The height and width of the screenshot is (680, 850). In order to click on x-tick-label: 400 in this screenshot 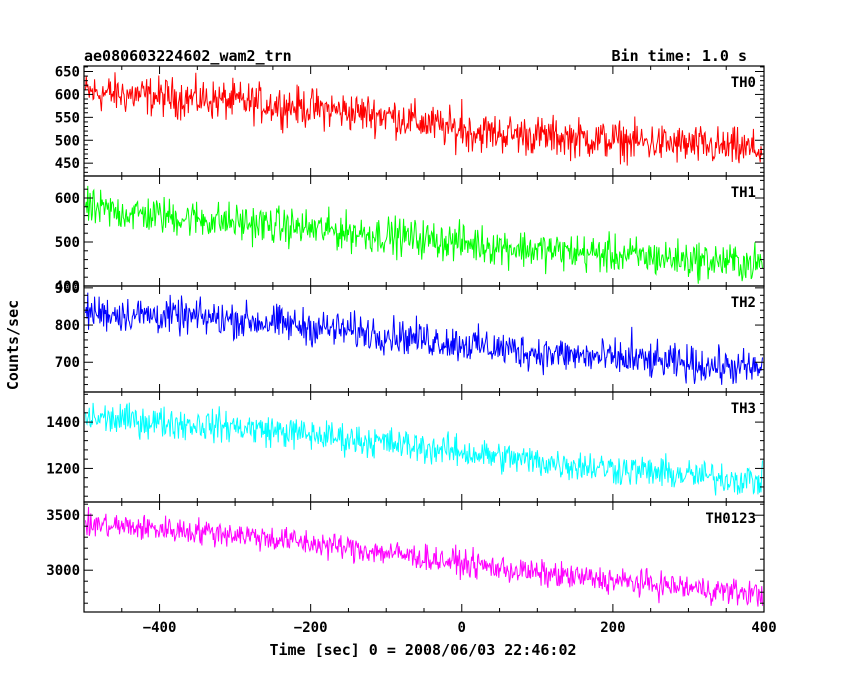, I will do `click(763, 628)`.